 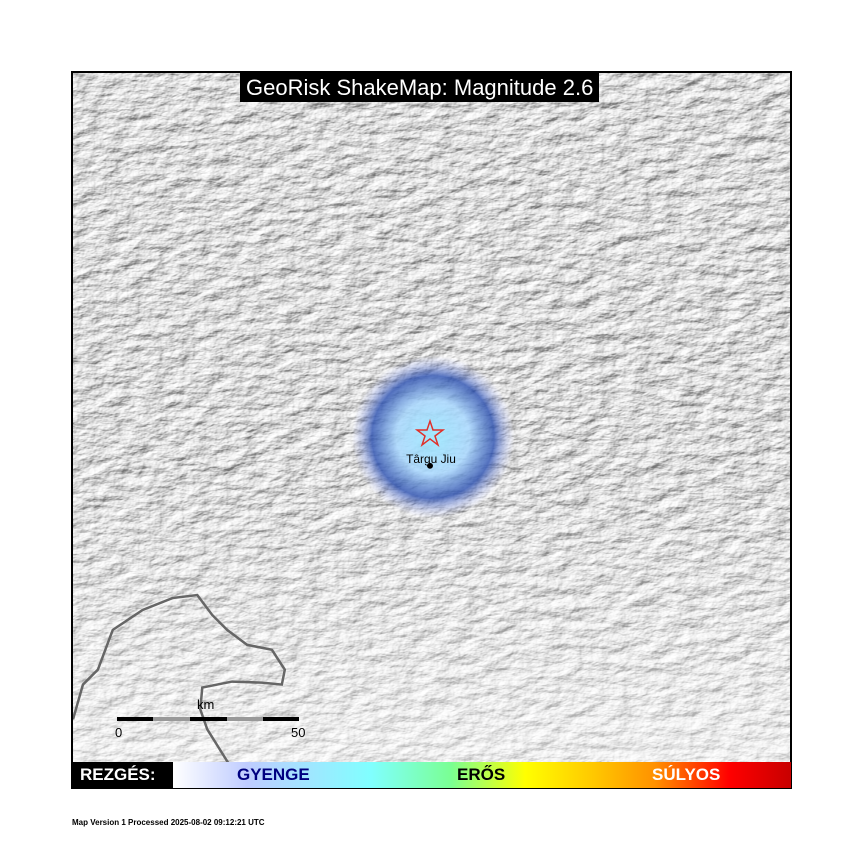 I want to click on scale-max-label: 50, so click(x=298, y=732).